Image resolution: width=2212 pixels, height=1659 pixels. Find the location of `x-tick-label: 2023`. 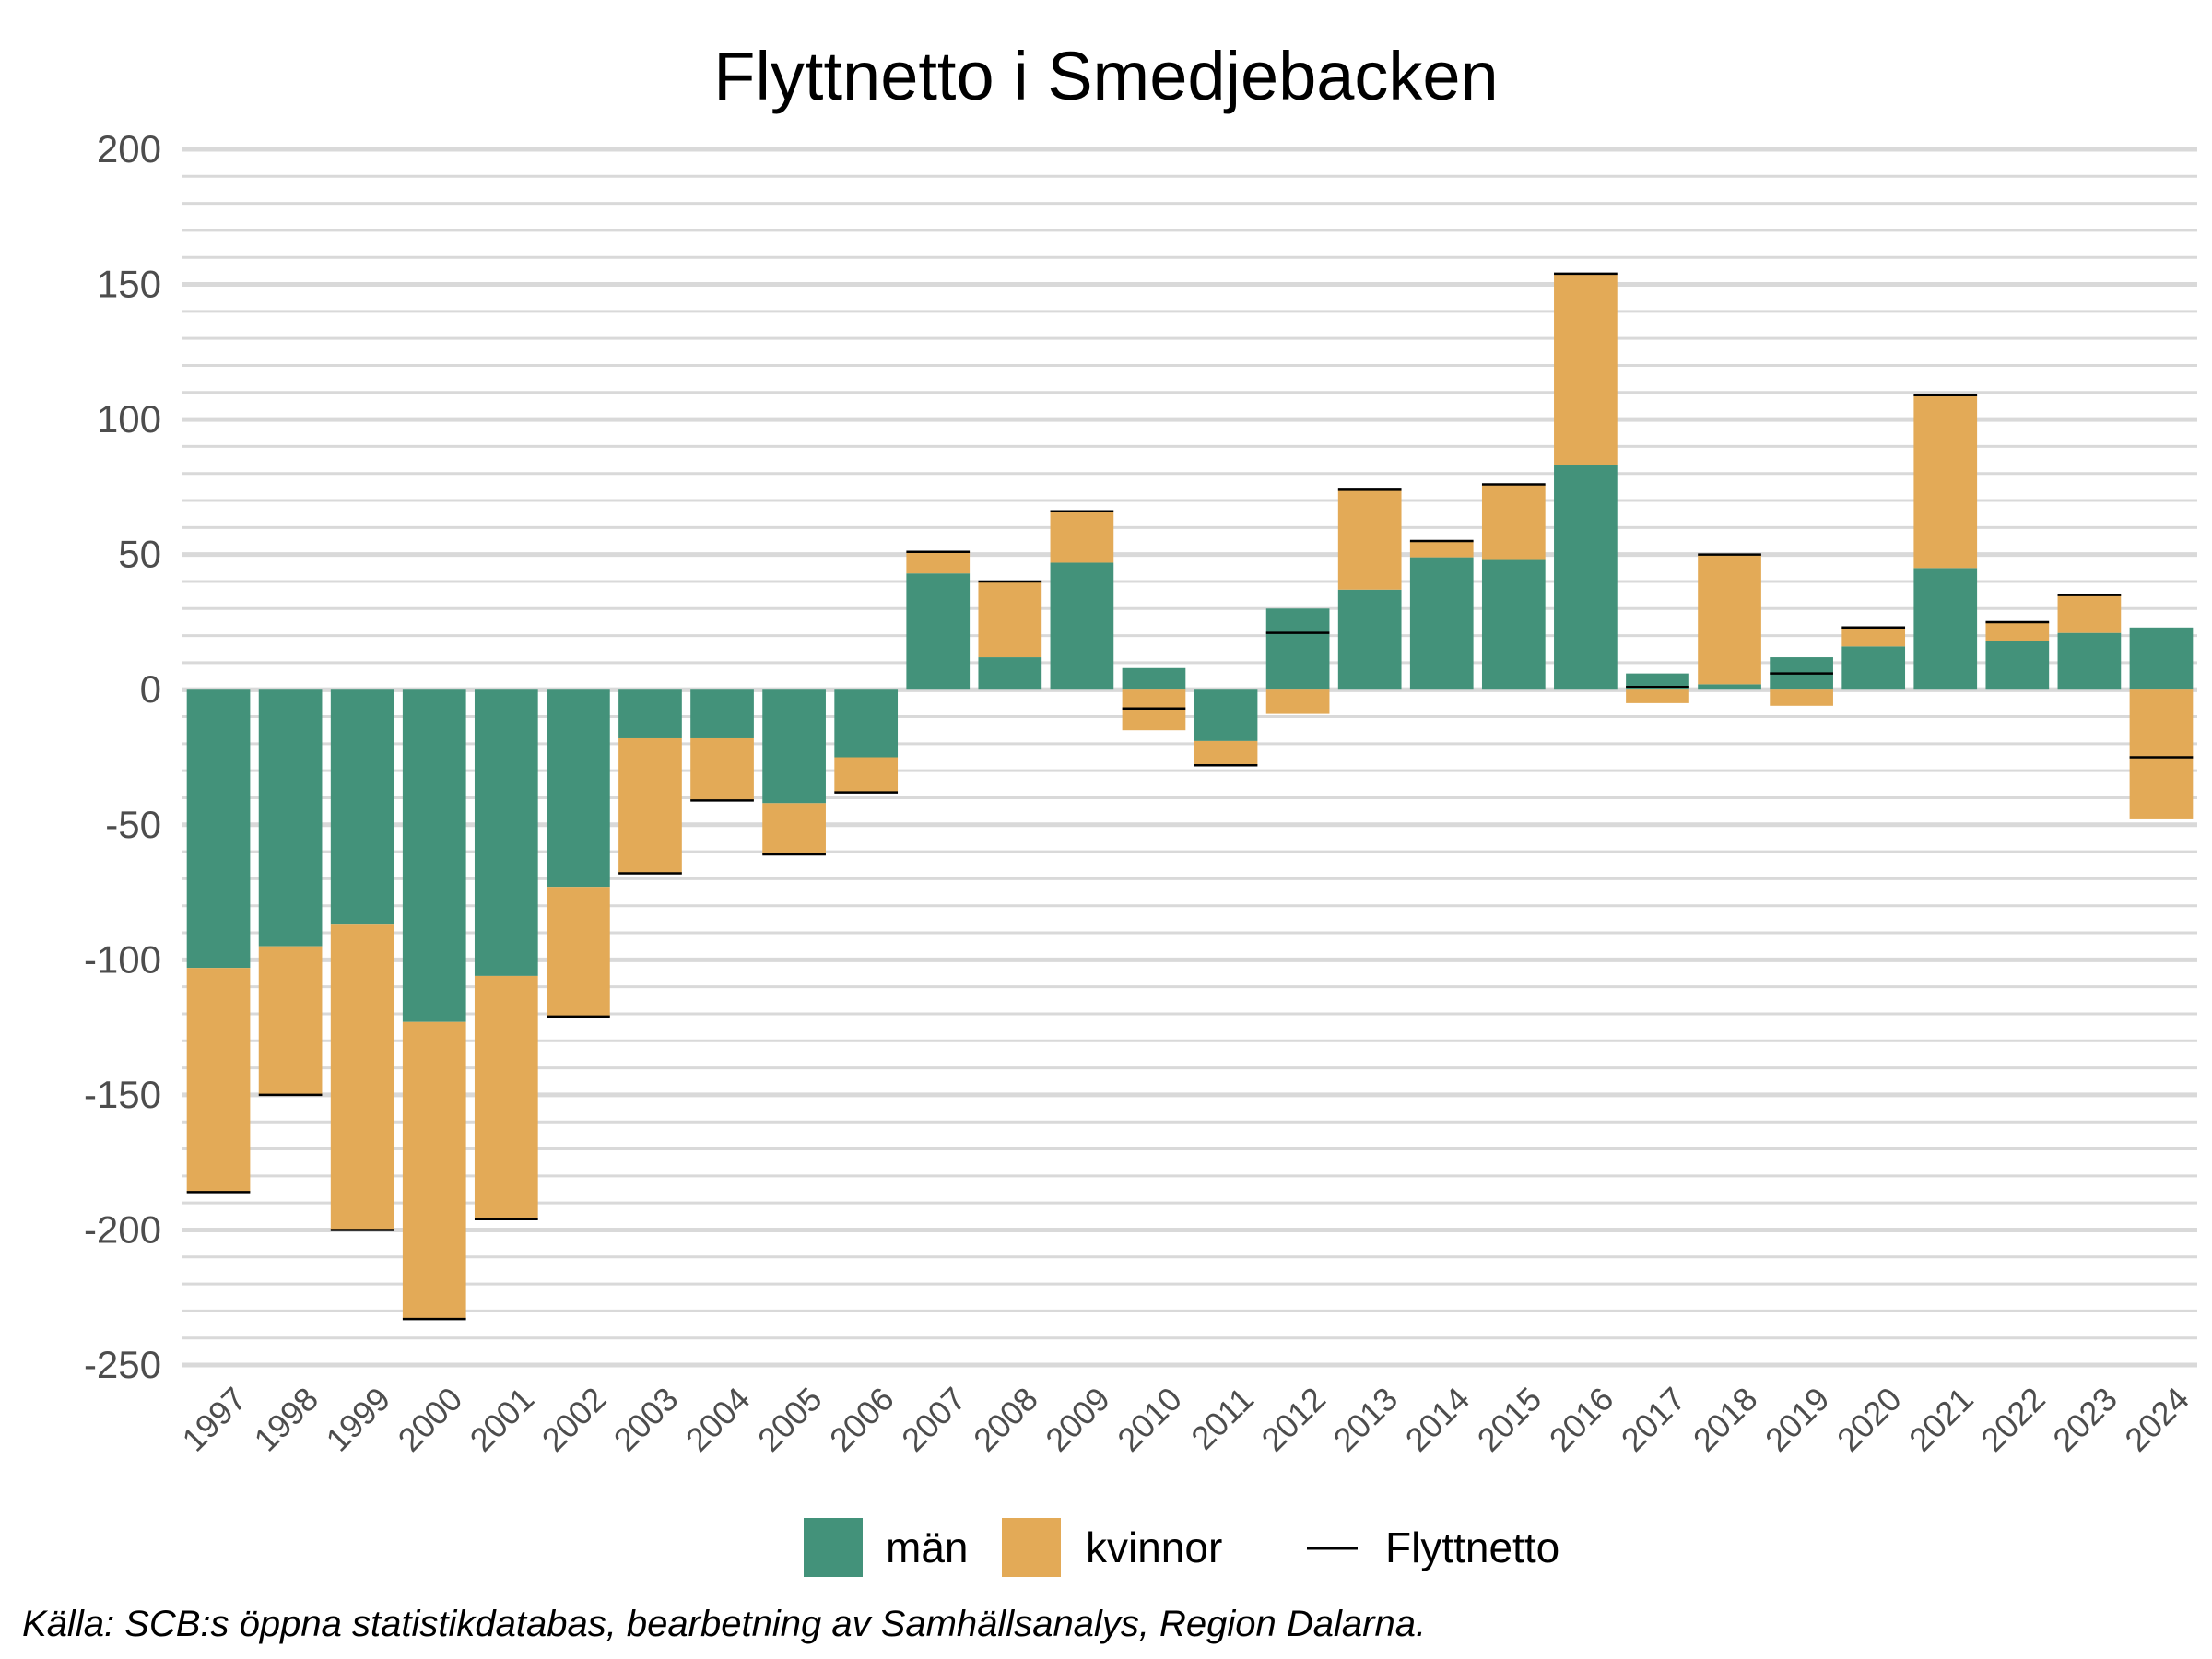

x-tick-label: 2023 is located at coordinates (2084, 1419).